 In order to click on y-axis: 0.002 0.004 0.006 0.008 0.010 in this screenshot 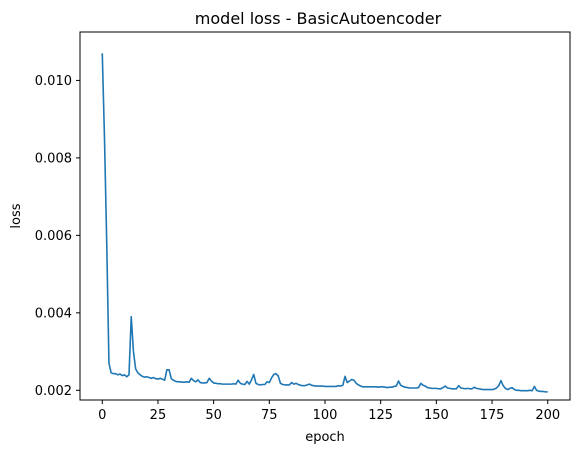, I will do `click(57, 236)`.